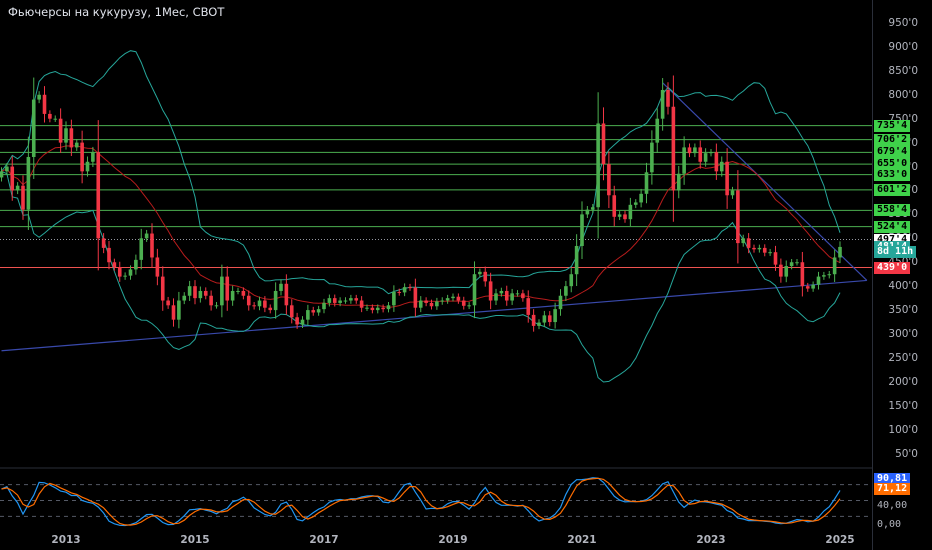 Image resolution: width=932 pixels, height=550 pixels. I want to click on price-level-label: 524'4, so click(892, 226).